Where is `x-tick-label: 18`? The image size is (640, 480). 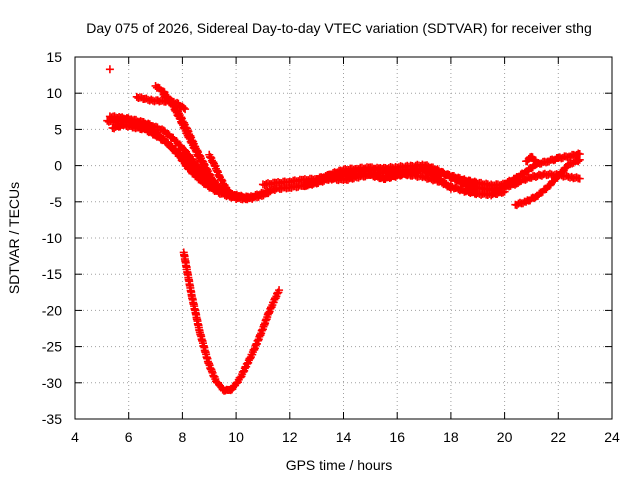 x-tick-label: 18 is located at coordinates (451, 437).